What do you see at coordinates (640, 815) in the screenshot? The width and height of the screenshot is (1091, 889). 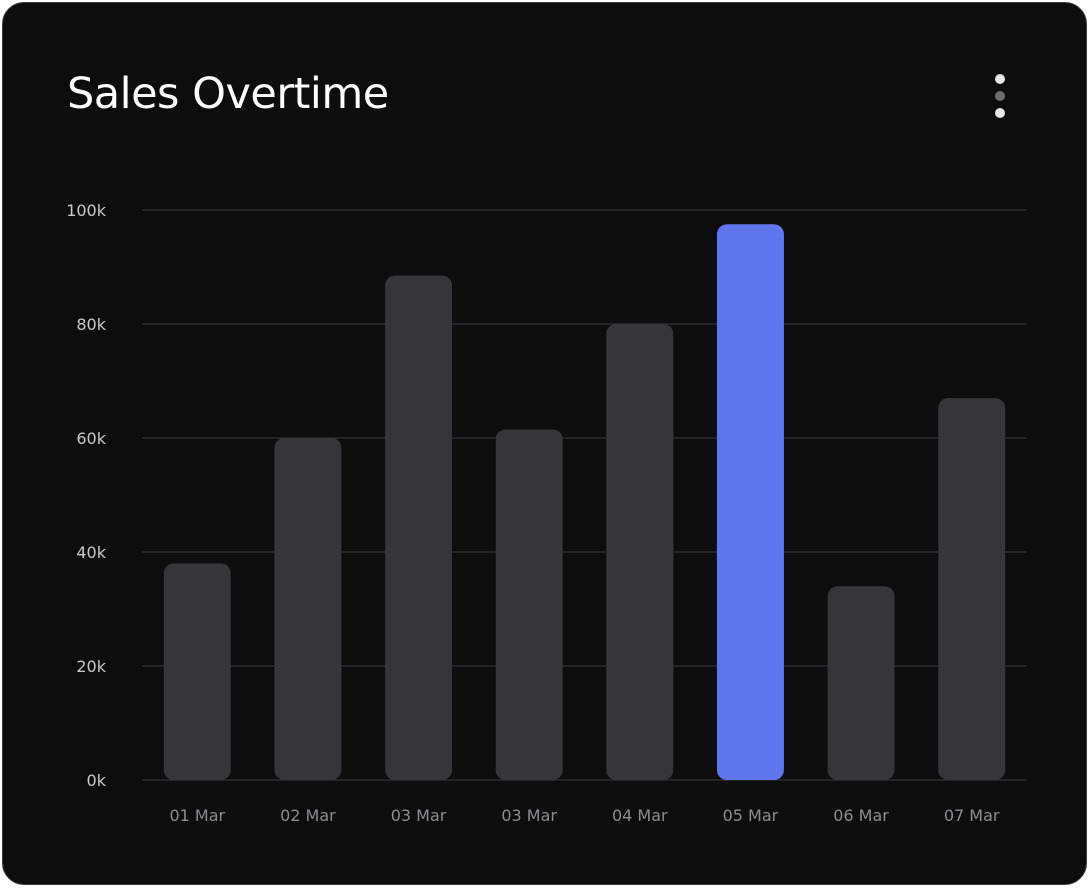 I see `x-tick-label: 04 Mar` at bounding box center [640, 815].